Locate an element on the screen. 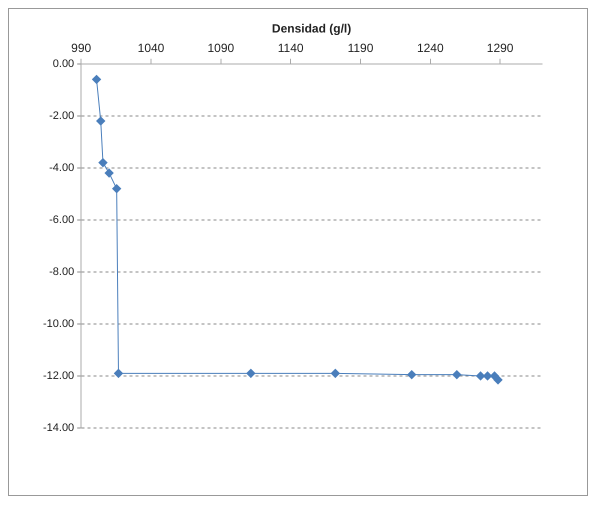 The width and height of the screenshot is (592, 506). y-tick-label: -6.00 is located at coordinates (61, 220).